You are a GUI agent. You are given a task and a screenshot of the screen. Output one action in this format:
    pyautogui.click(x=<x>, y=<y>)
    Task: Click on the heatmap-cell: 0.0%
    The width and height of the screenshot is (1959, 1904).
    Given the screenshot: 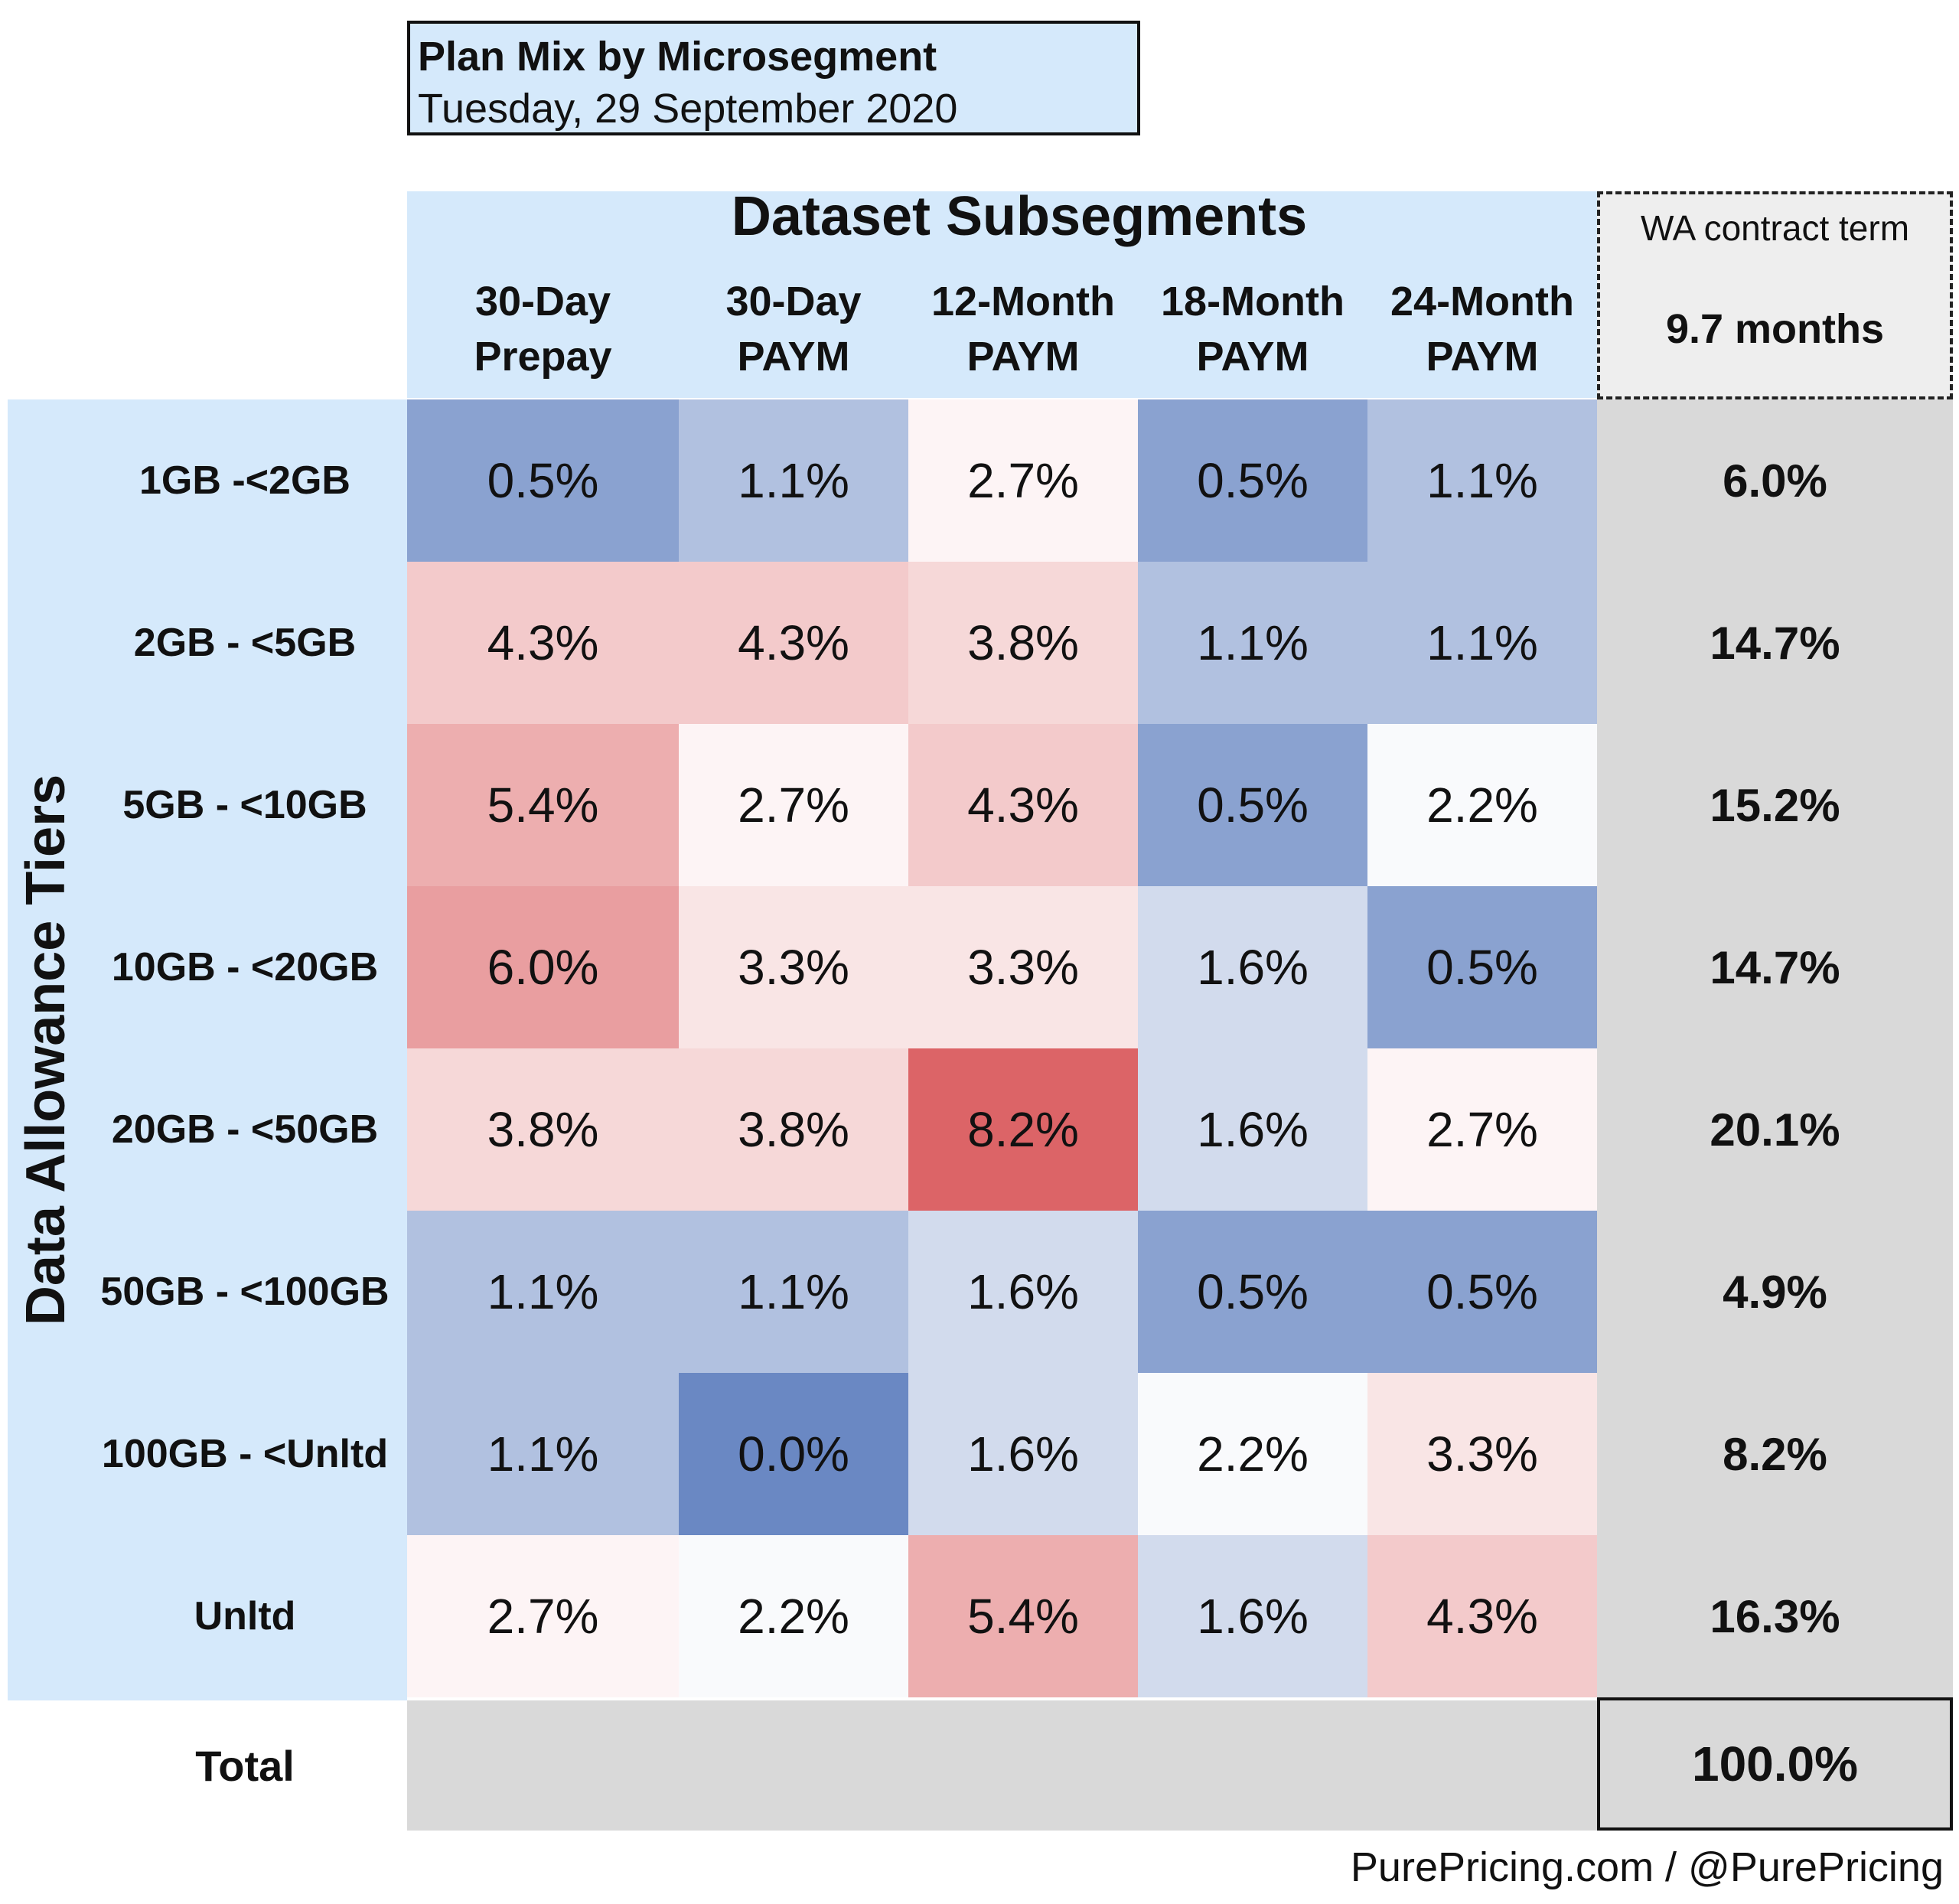 What is the action you would take?
    pyautogui.click(x=793, y=1454)
    